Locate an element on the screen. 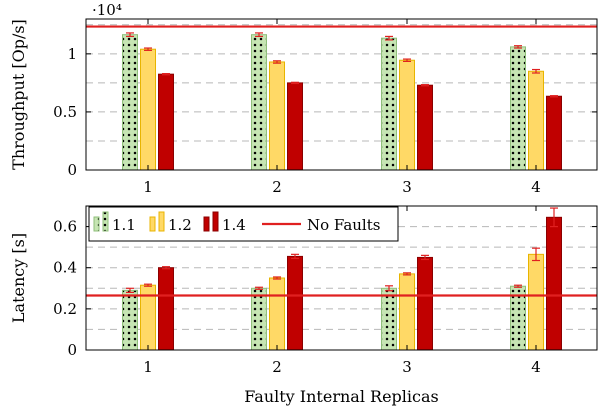  y-tick-label: 0.2 is located at coordinates (65, 309).